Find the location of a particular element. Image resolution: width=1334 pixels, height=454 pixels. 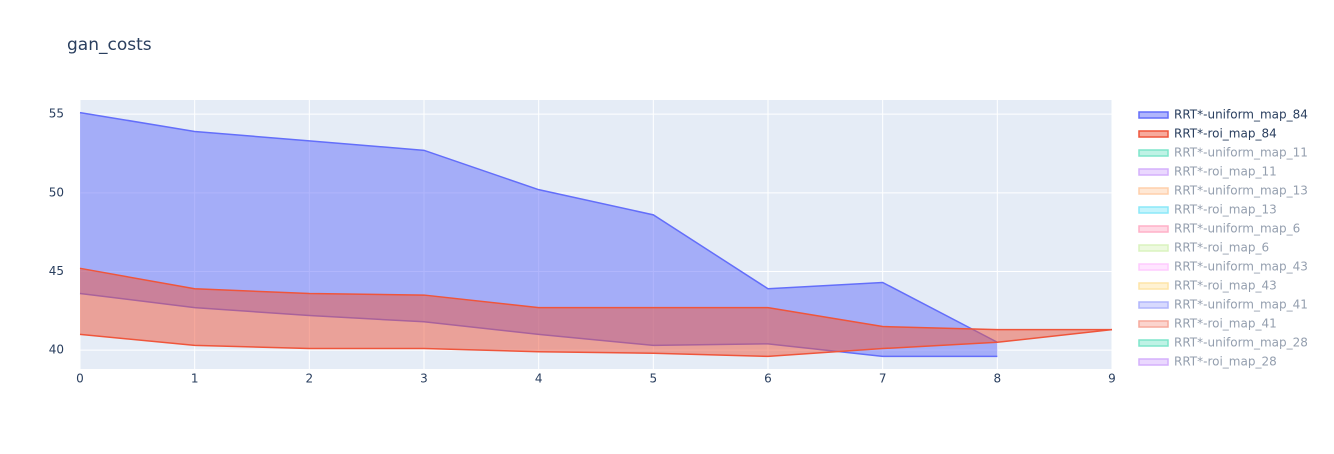

x-tick-label: 5 is located at coordinates (654, 379).